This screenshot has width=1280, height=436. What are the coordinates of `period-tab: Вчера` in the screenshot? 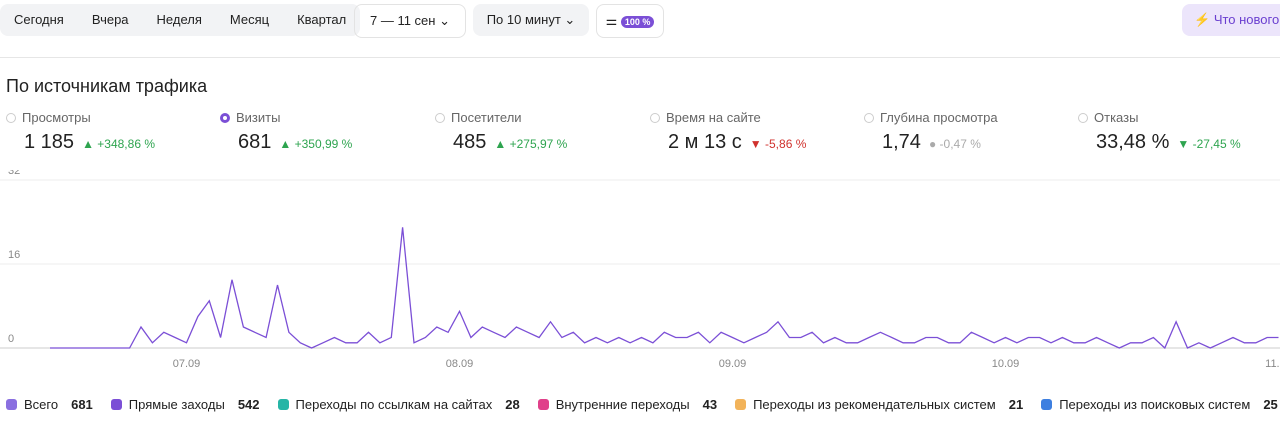 It's located at (110, 19).